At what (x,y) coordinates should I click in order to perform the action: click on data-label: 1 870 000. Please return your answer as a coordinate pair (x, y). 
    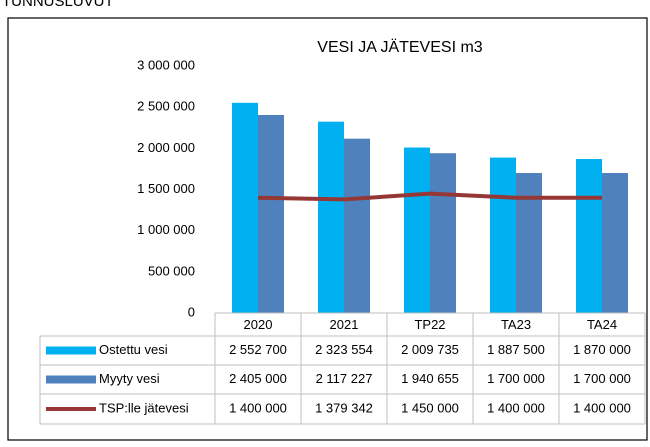
    Looking at the image, I should click on (602, 349).